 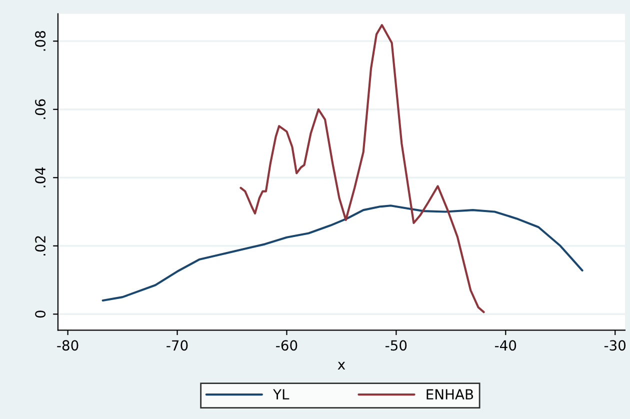 I want to click on y-tick-label: .04, so click(x=40, y=177).